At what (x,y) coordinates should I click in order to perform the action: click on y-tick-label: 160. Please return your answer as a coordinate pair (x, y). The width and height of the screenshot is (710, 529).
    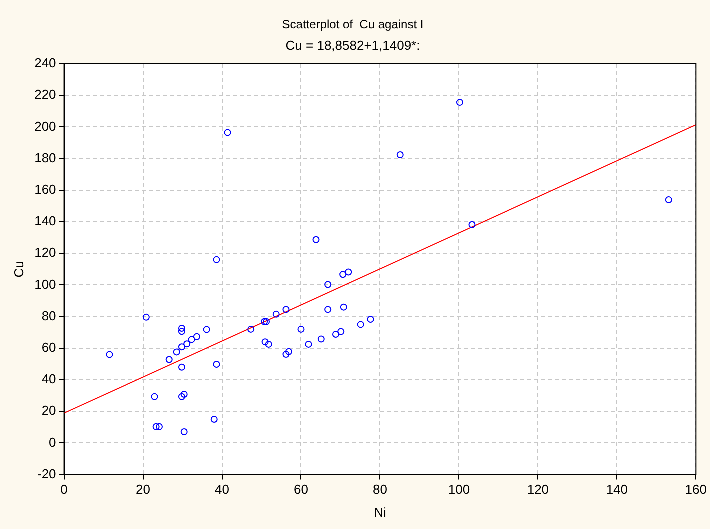
    Looking at the image, I should click on (45, 189).